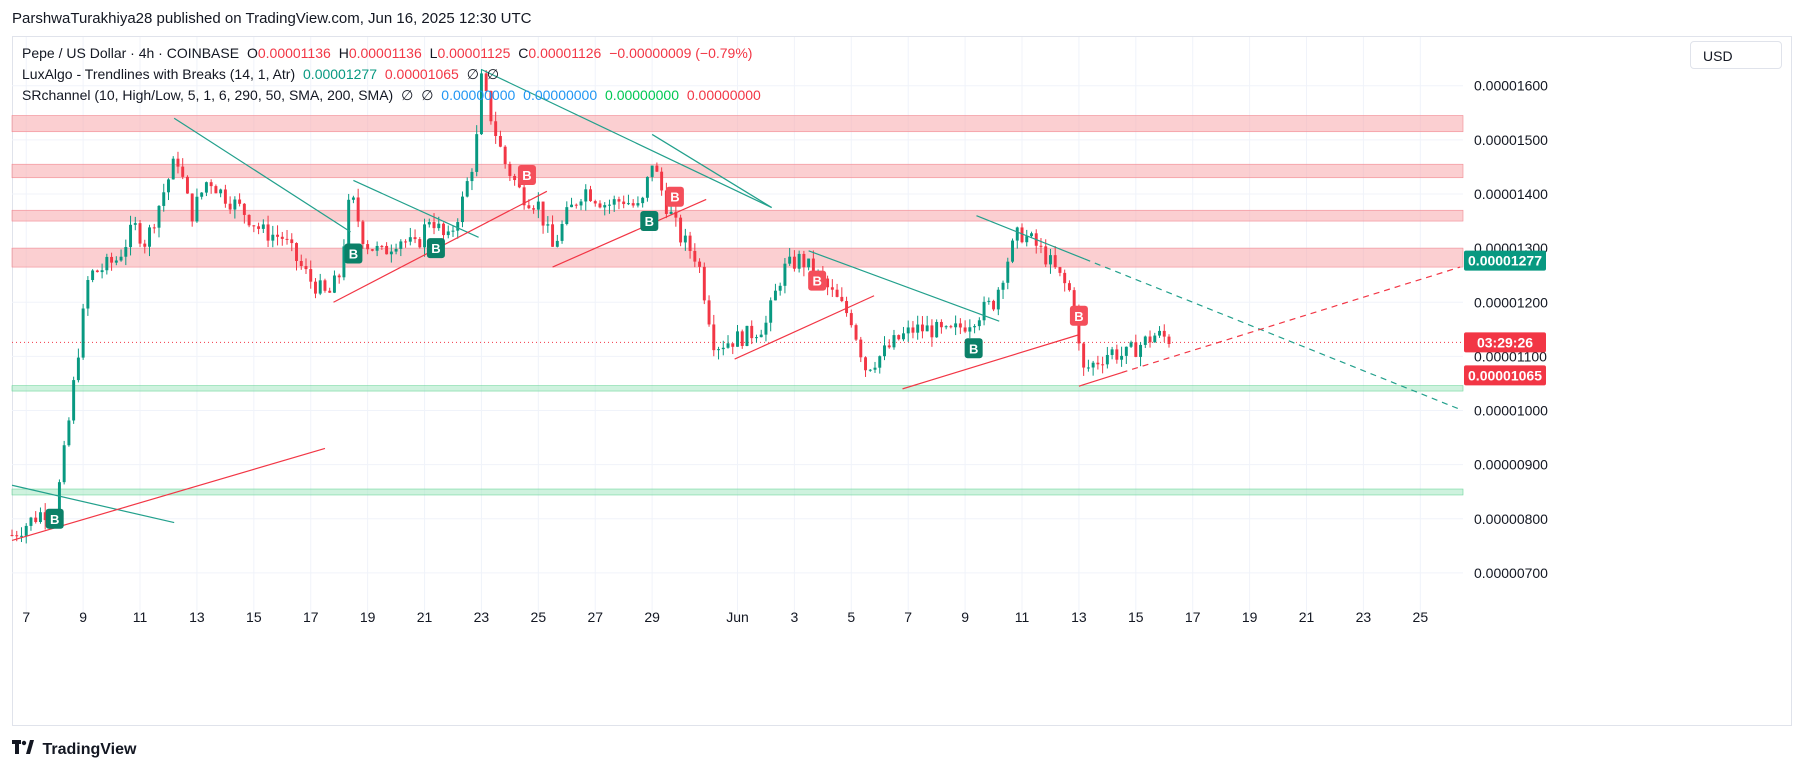 This screenshot has height=772, width=1804. I want to click on price-labels: 0.00001277 03:29:26 0.00001065, so click(1505, 318).